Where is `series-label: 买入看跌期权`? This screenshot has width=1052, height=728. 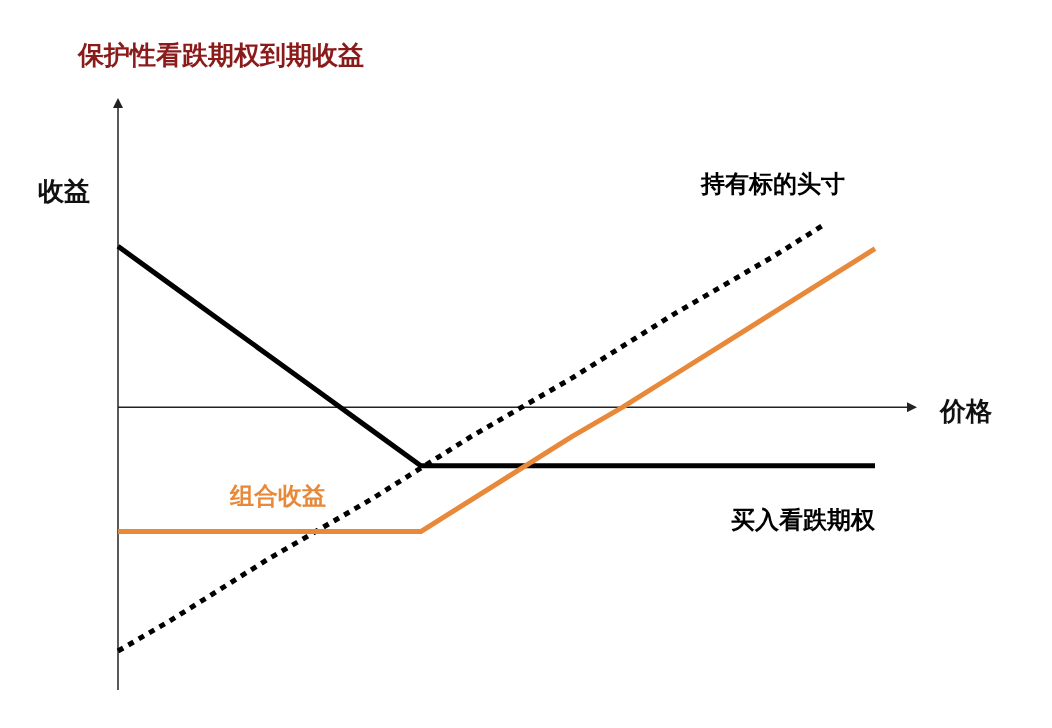
series-label: 买入看跌期权 is located at coordinates (803, 519).